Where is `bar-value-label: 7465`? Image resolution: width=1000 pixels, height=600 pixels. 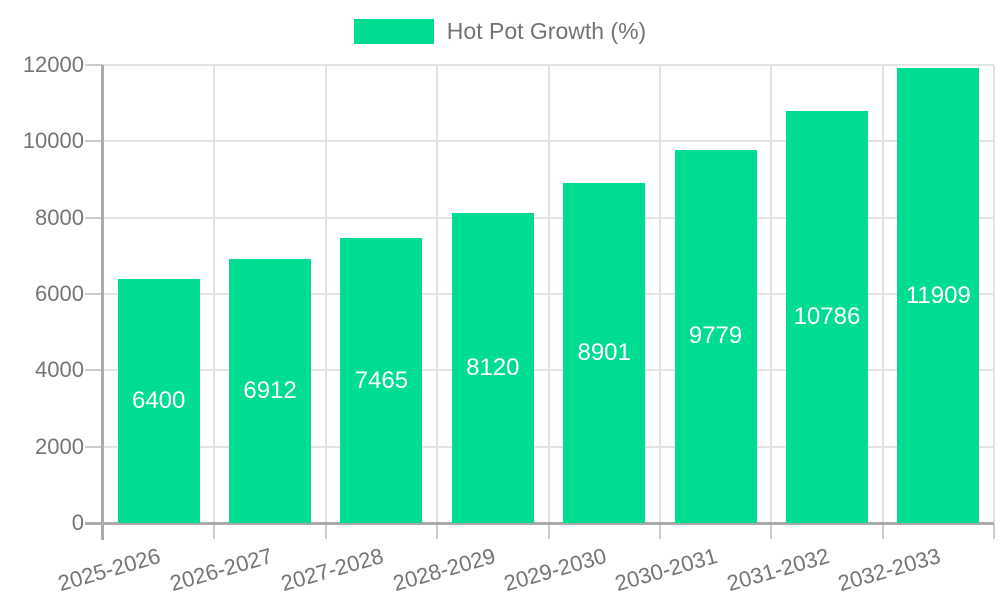 bar-value-label: 7465 is located at coordinates (381, 380).